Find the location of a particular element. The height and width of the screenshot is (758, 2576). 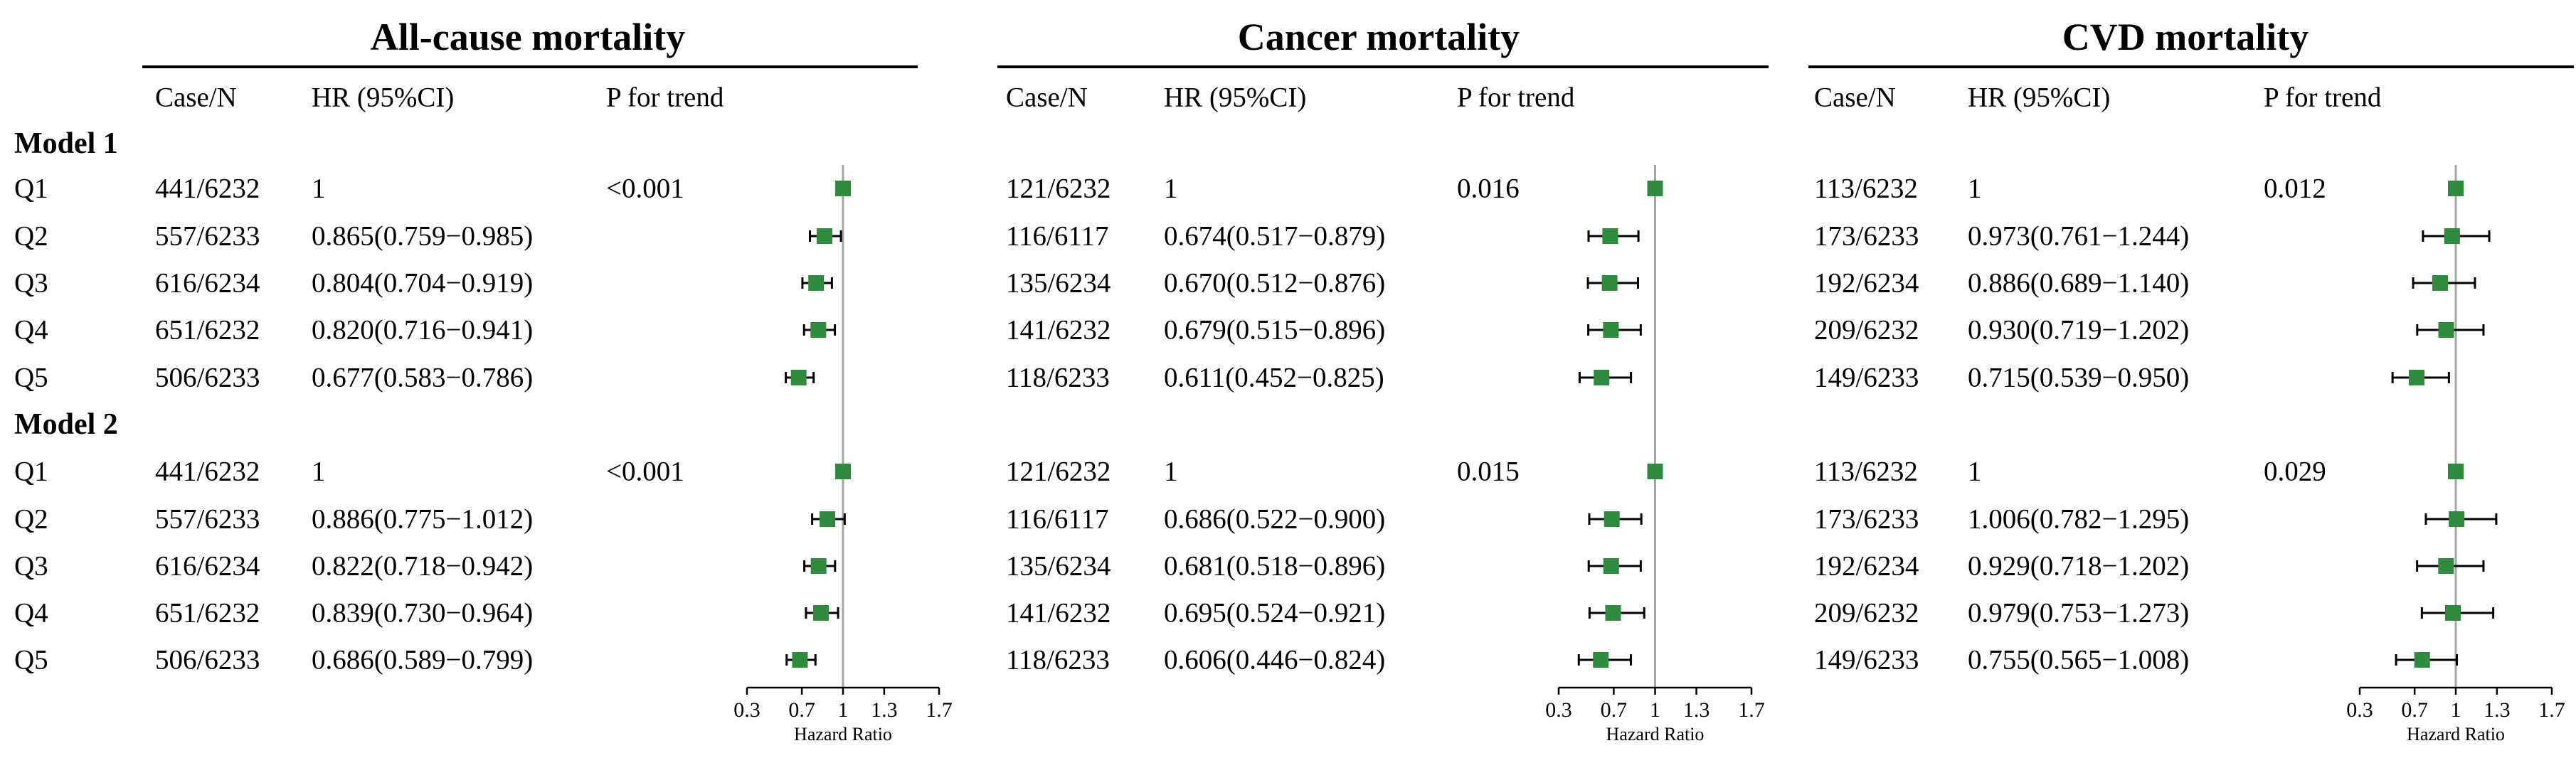

model-label: Model 1 is located at coordinates (66, 143).